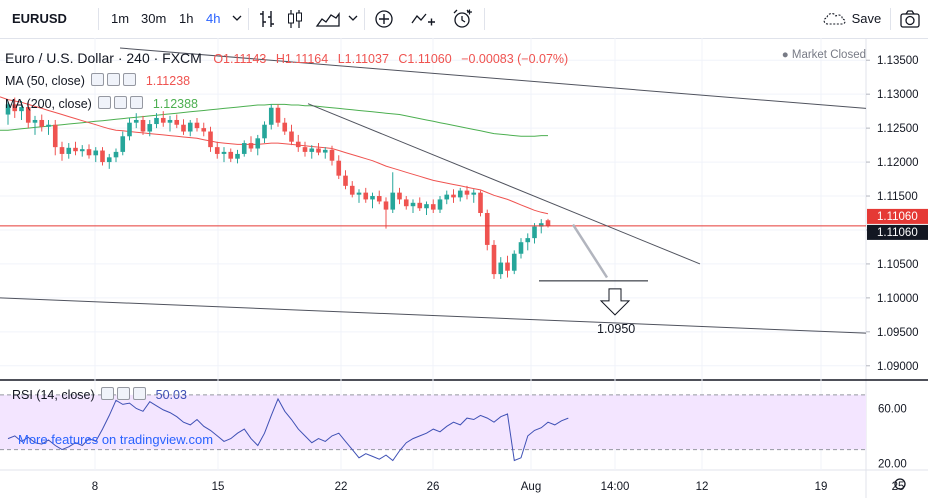 Image resolution: width=928 pixels, height=498 pixels. What do you see at coordinates (897, 197) in the screenshot?
I see `price-tick-label: 1.11500` at bounding box center [897, 197].